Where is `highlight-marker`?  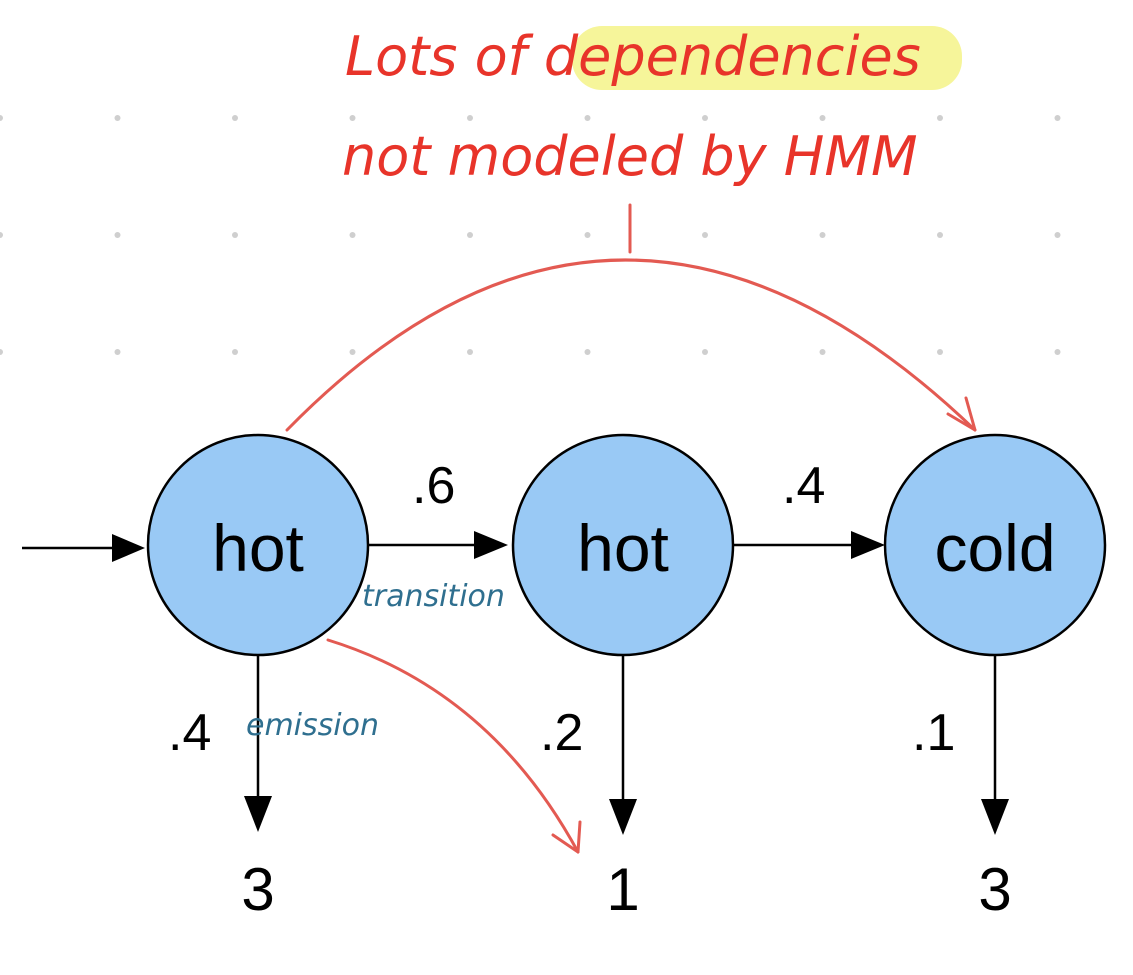
highlight-marker is located at coordinates (767, 58).